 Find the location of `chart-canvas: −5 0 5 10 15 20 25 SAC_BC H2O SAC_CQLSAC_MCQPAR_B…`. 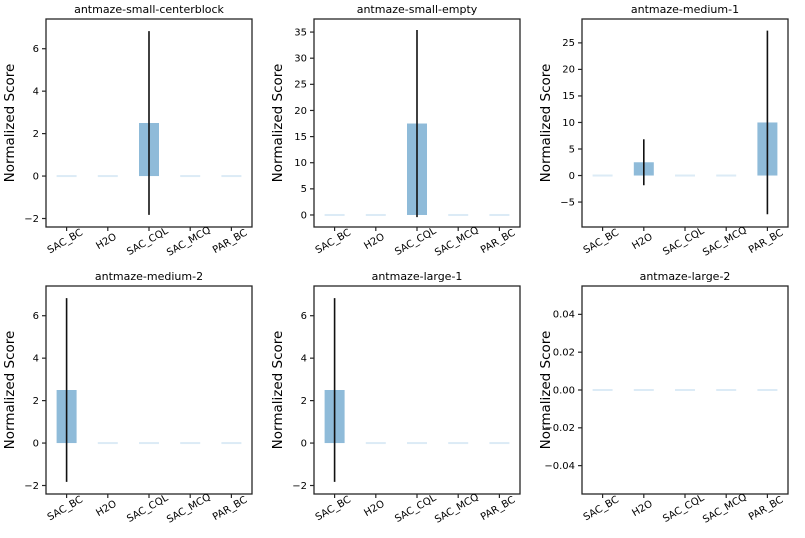

chart-canvas: −5 0 5 10 15 20 25 SAC_BC H2O SAC_CQLSAC_MCQPAR_B… is located at coordinates (663, 131).